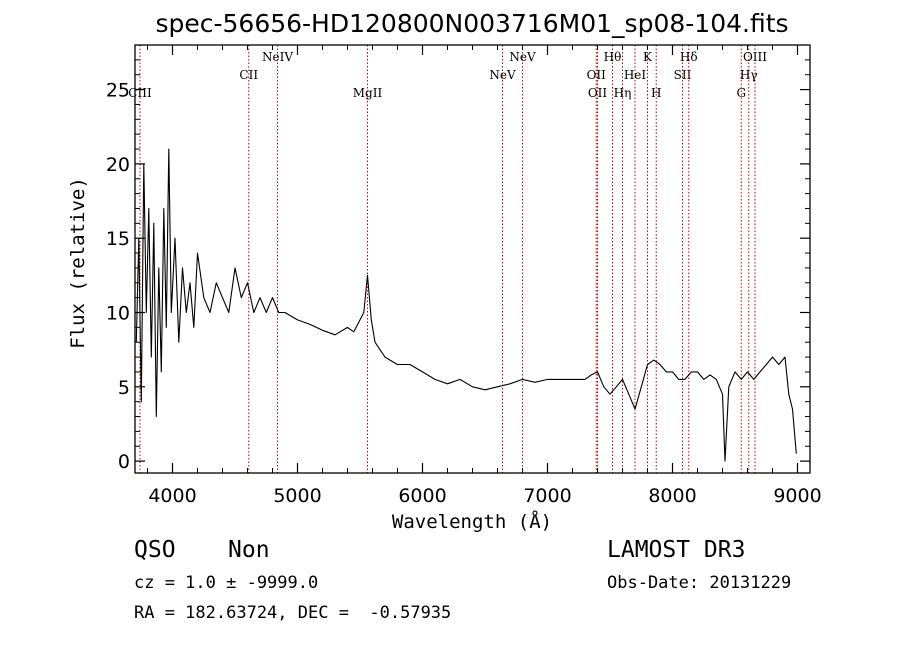 This screenshot has height=649, width=900. I want to click on spectral-line-label: Hθ, so click(613, 57).